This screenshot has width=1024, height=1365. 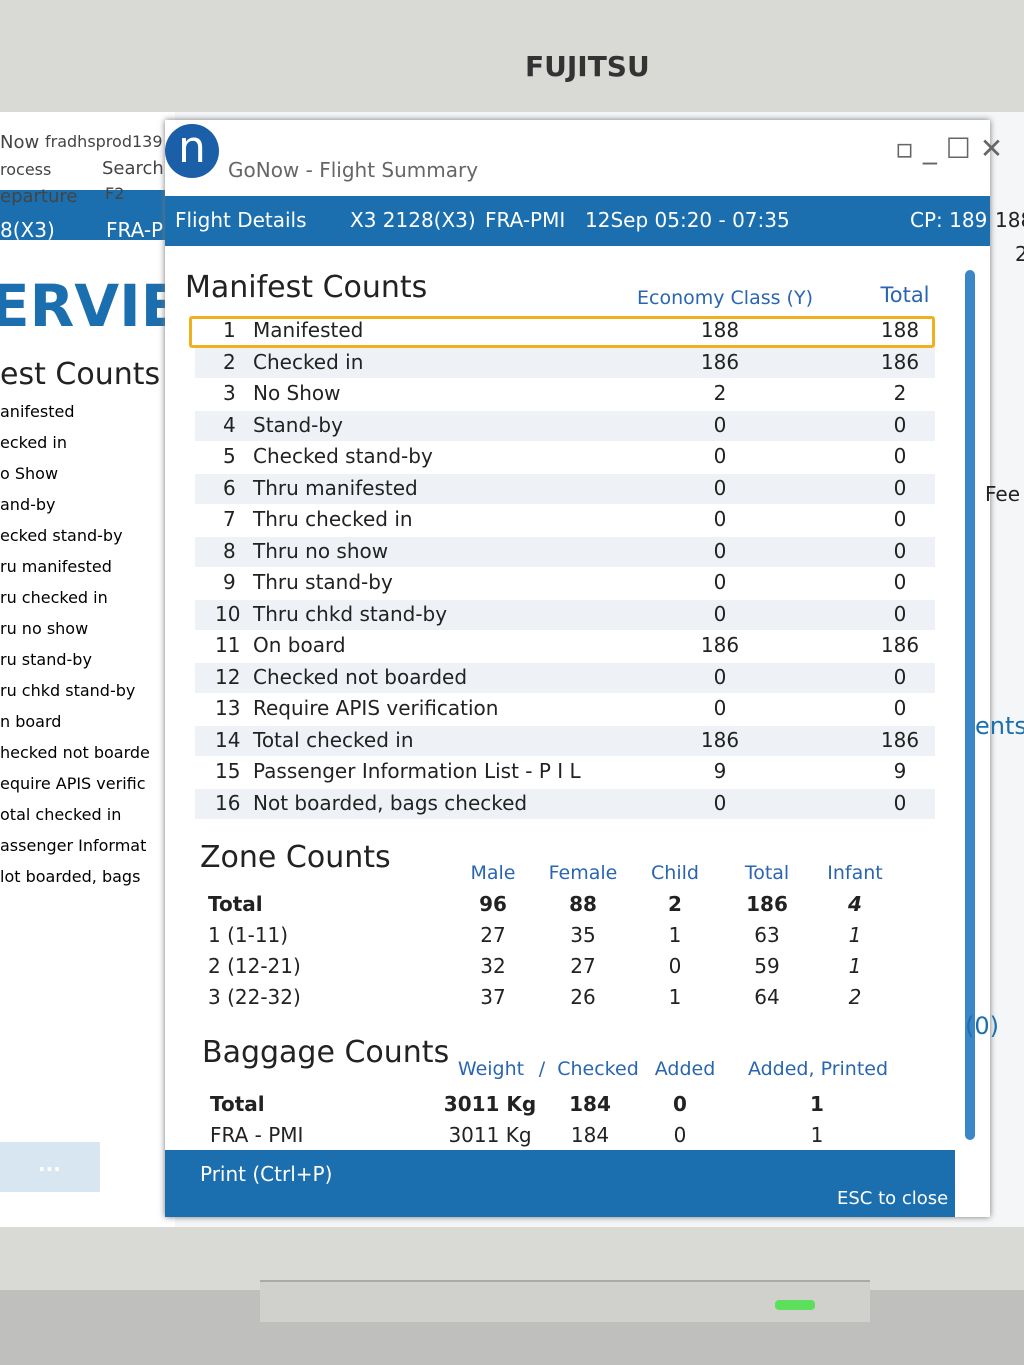 What do you see at coordinates (900, 393) in the screenshot?
I see `total-count: 2` at bounding box center [900, 393].